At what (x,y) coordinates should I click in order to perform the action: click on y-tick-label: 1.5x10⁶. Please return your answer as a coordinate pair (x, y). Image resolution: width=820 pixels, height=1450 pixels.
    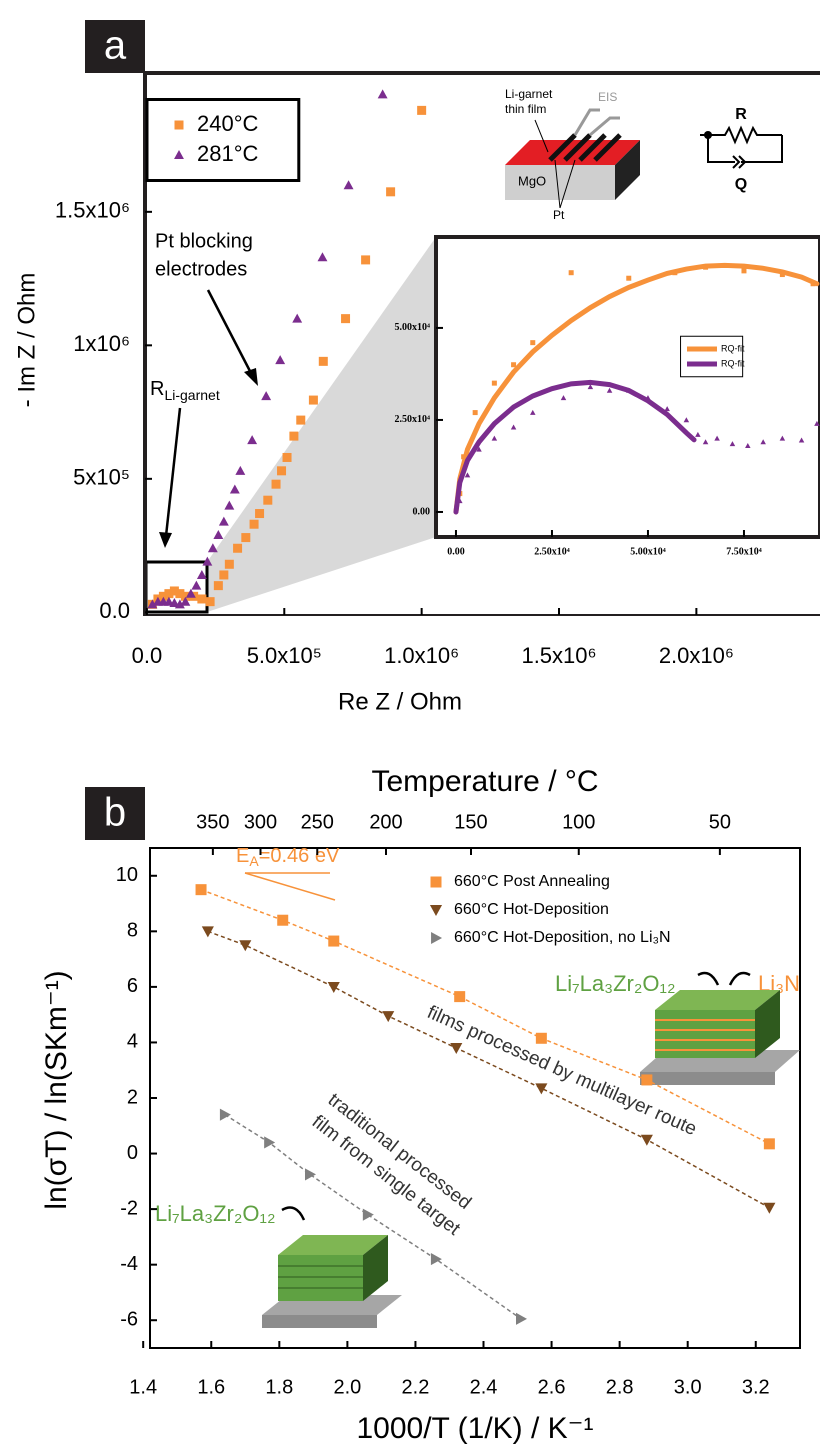
    Looking at the image, I should click on (92, 210).